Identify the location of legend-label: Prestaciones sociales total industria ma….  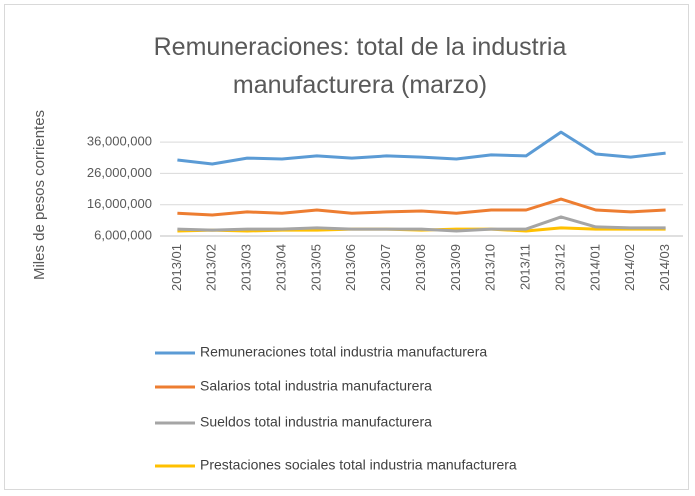
(358, 465).